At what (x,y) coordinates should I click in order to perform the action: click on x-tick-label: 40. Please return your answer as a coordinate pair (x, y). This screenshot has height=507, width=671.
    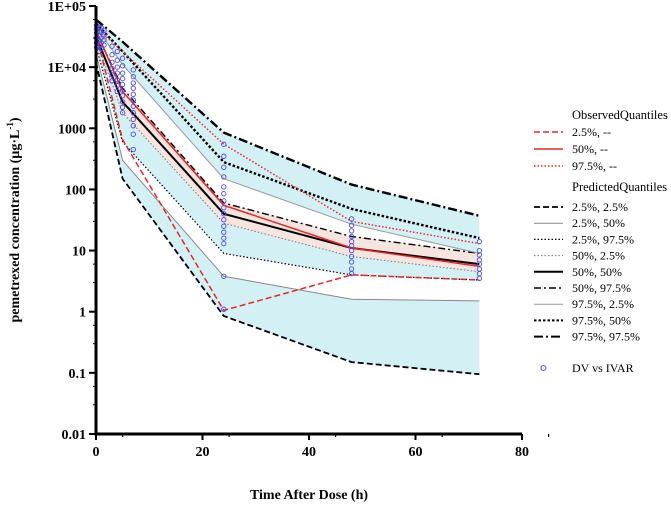
    Looking at the image, I should click on (309, 452).